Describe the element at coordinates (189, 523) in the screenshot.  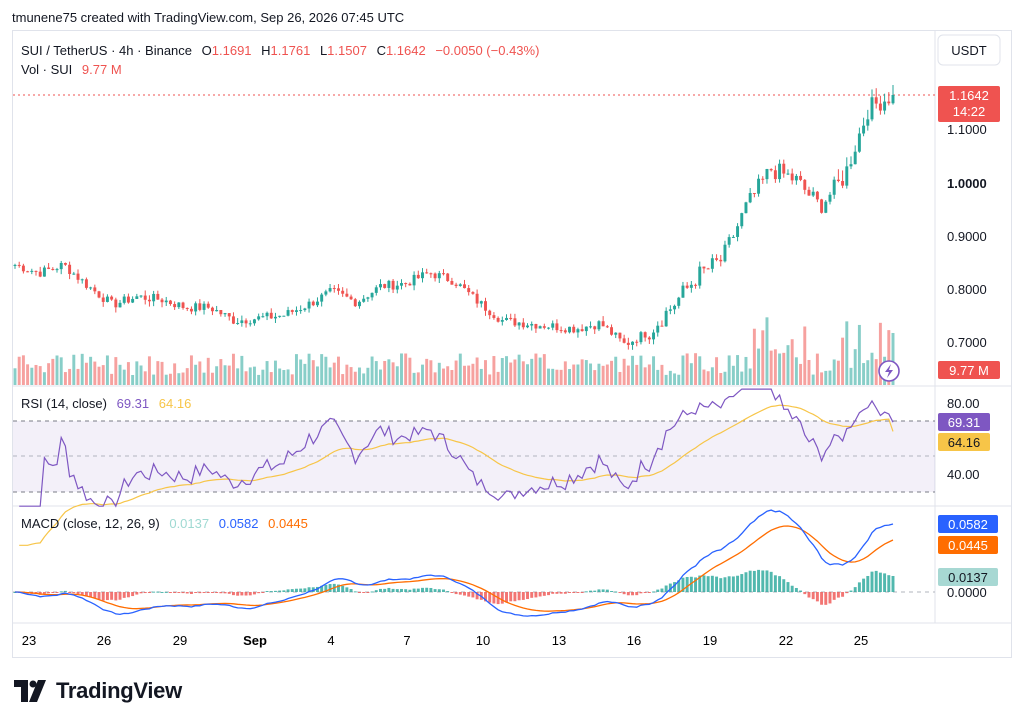
I see `histogram-legend-value: 0.0137` at that location.